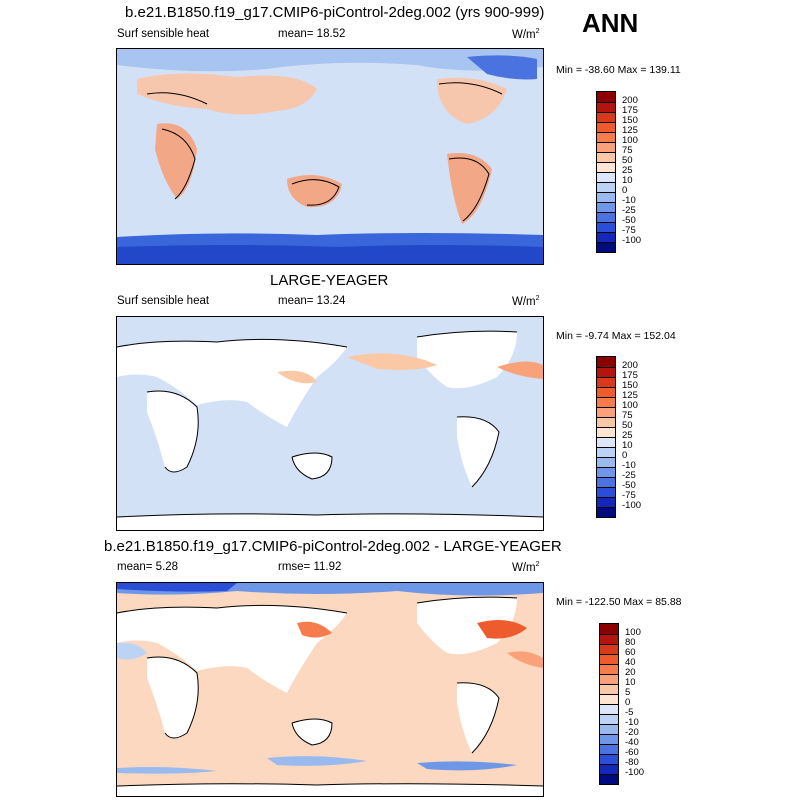 The height and width of the screenshot is (800, 800). What do you see at coordinates (330, 689) in the screenshot?
I see `panel-3-map` at bounding box center [330, 689].